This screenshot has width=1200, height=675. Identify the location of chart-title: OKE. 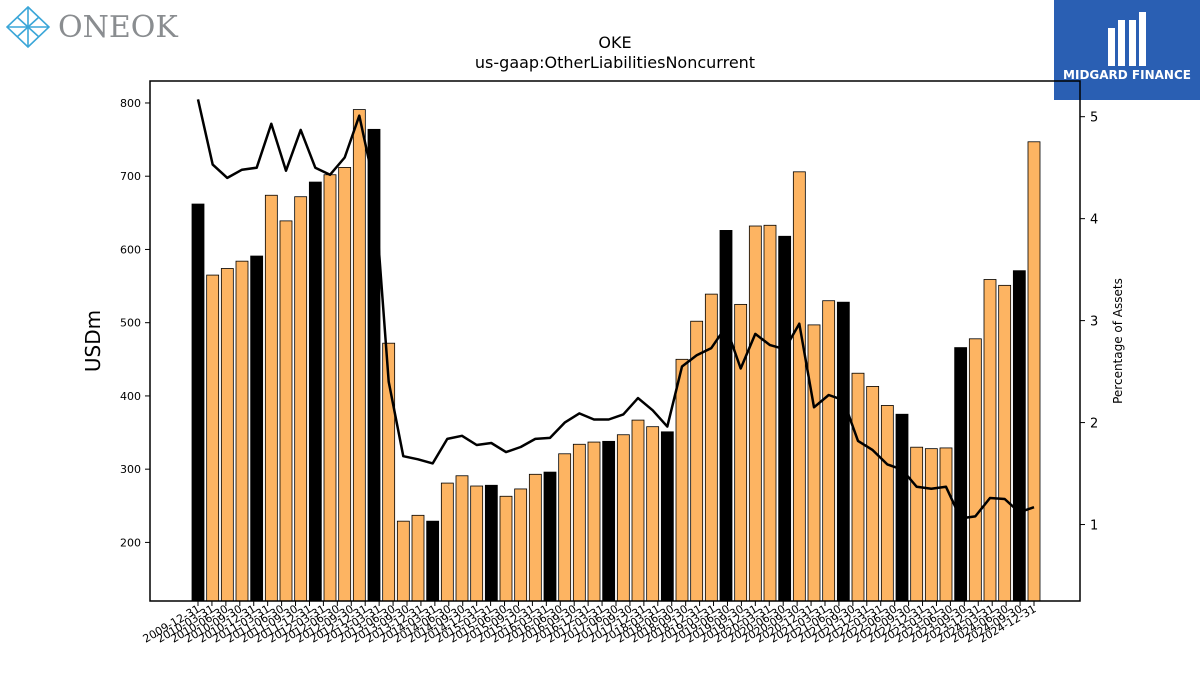
(614, 42).